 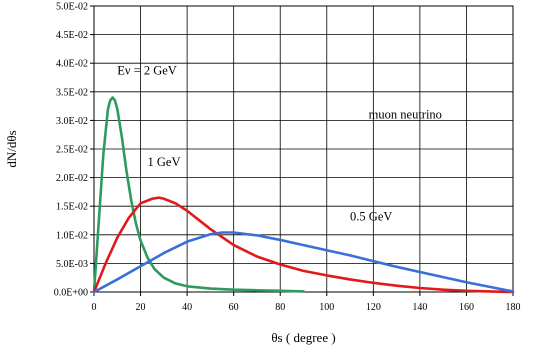 What do you see at coordinates (141, 307) in the screenshot?
I see `x-tick-label: 20` at bounding box center [141, 307].